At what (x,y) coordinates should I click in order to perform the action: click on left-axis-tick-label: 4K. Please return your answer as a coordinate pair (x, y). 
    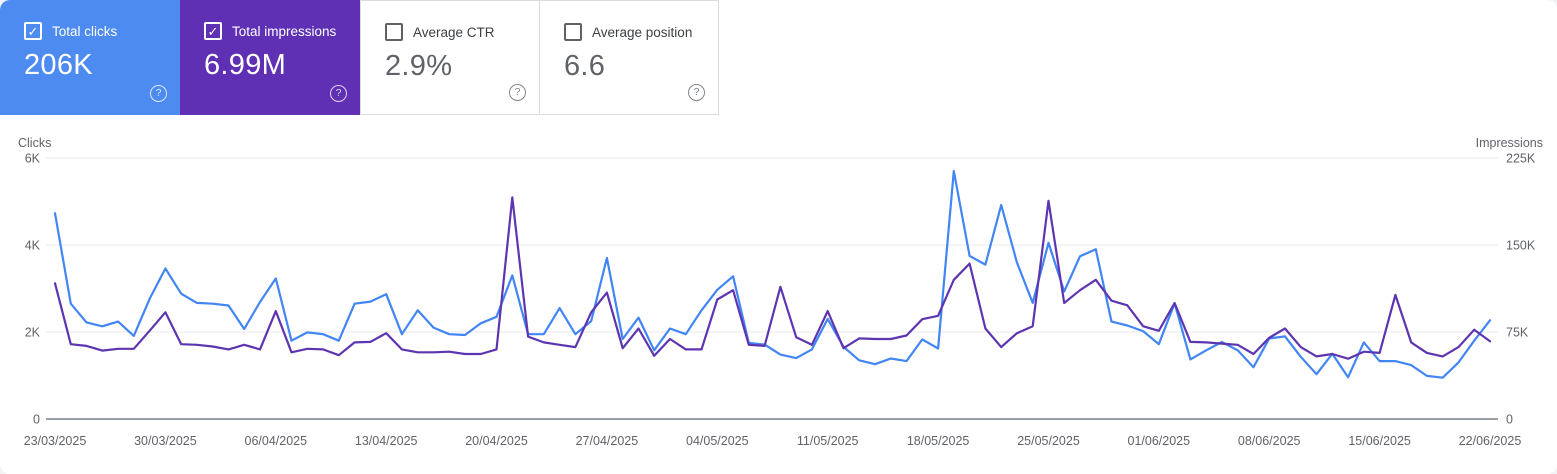
    Looking at the image, I should click on (33, 246).